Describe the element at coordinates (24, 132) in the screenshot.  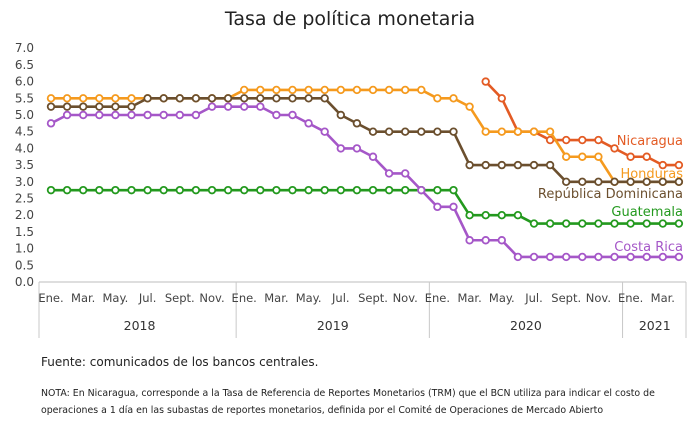
I see `y-tick-label: 4.5` at that location.